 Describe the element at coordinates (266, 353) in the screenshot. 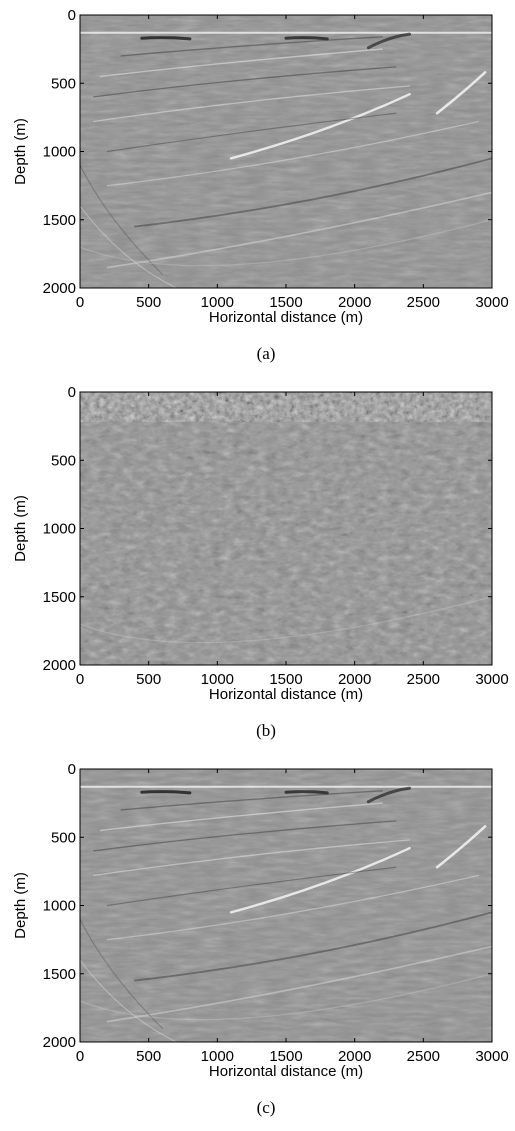

I see `panel-caption: (a)` at that location.